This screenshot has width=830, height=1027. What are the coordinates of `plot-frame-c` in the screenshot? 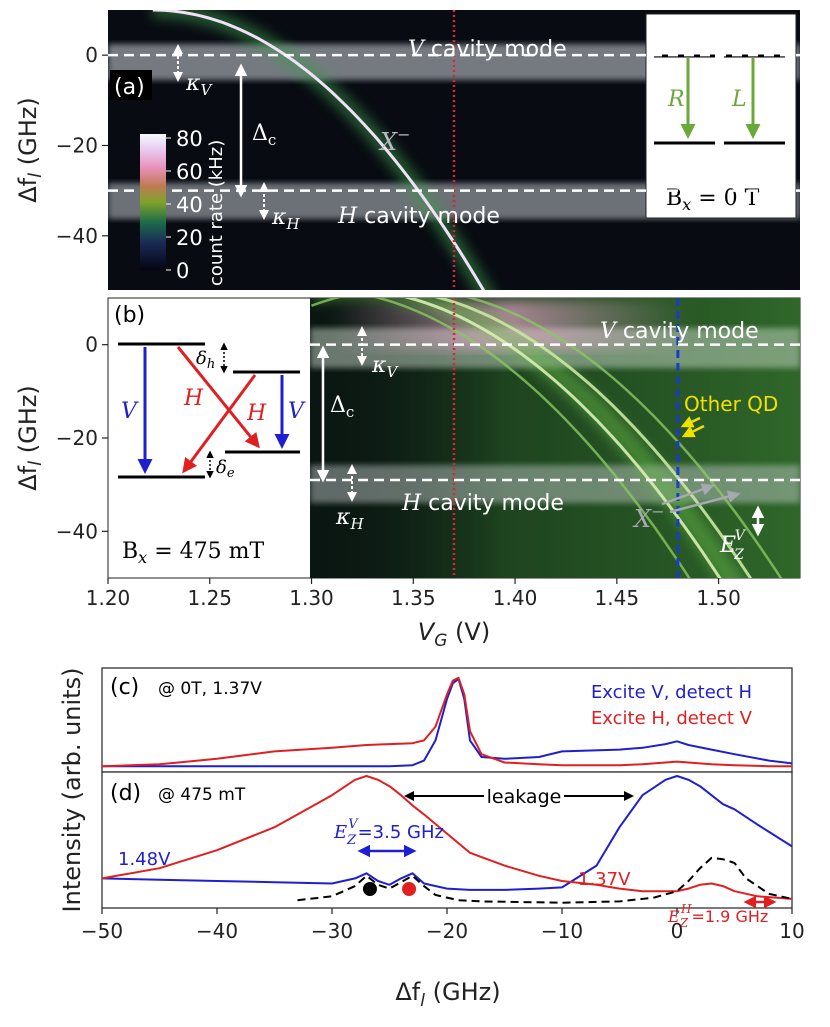 It's located at (447, 720).